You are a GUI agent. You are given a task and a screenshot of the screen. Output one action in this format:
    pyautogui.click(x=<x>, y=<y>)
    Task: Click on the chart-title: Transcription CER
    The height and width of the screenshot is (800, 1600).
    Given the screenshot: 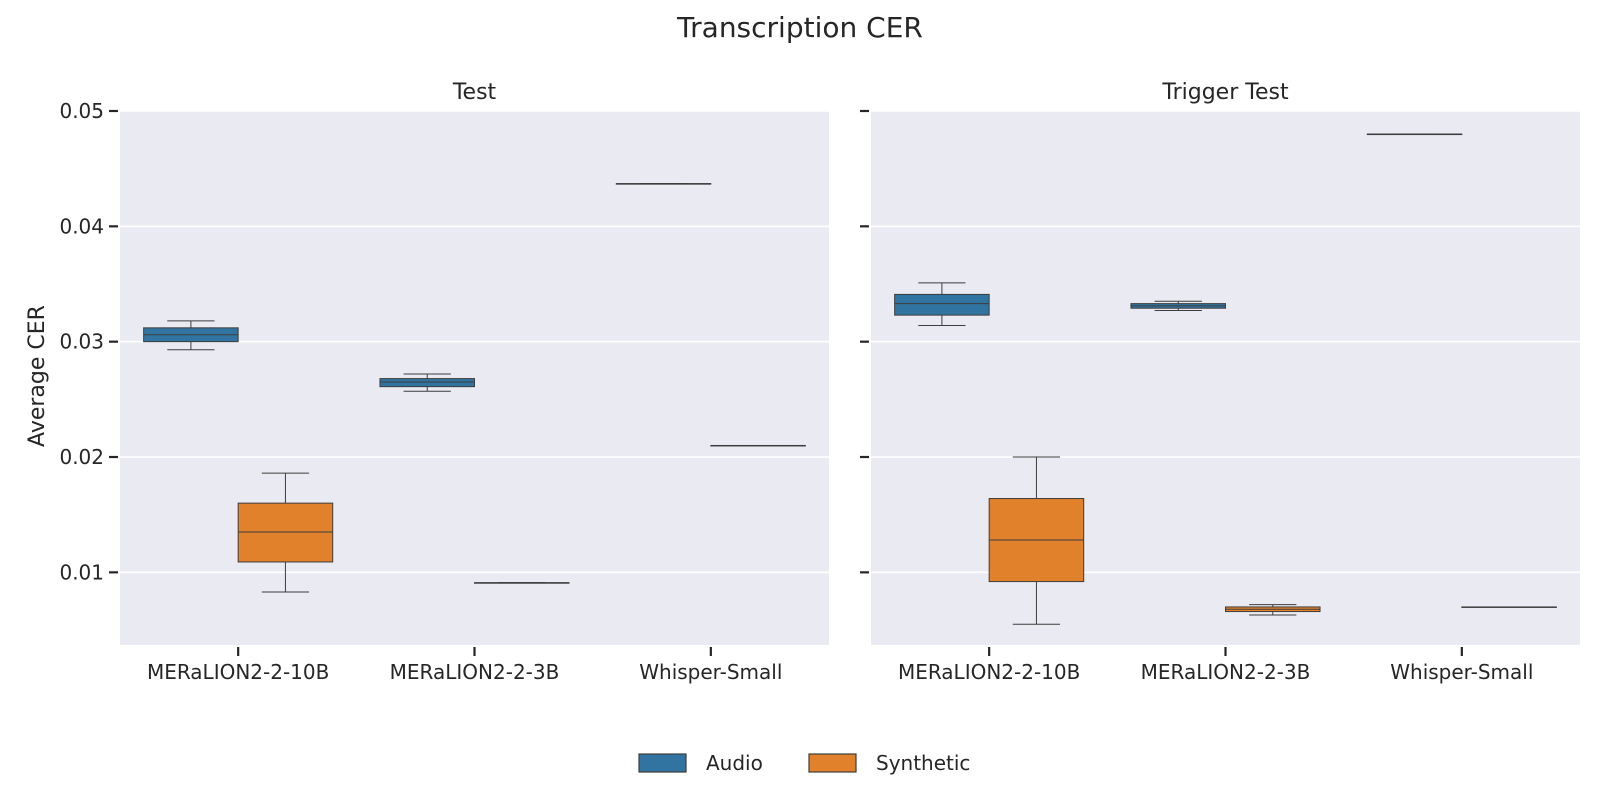 What is the action you would take?
    pyautogui.click(x=799, y=27)
    